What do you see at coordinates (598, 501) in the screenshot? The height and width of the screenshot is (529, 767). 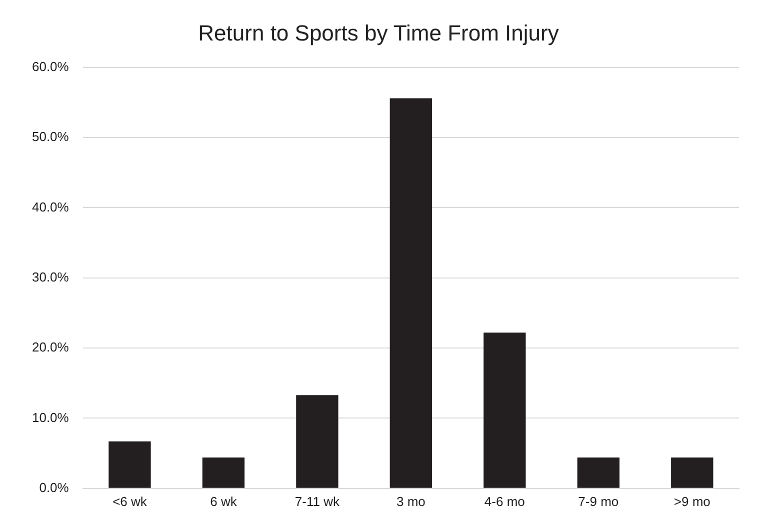 I see `x-tick-label: 7-9 mo` at bounding box center [598, 501].